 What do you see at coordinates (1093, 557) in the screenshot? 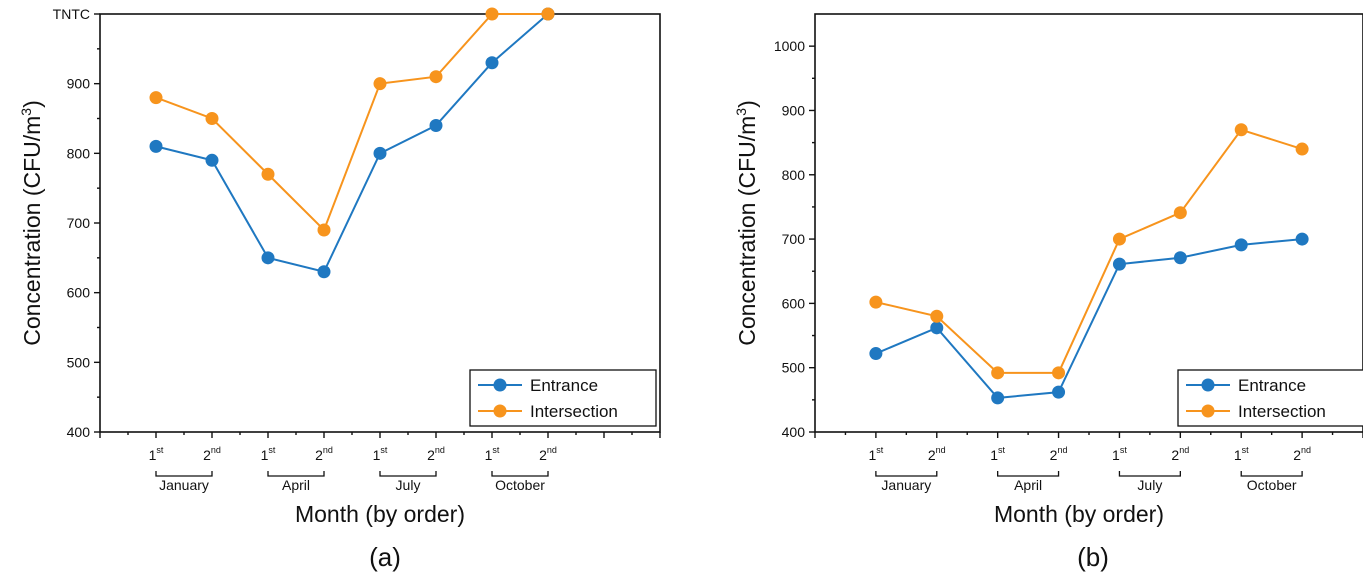
I see `panel-label: (b)` at bounding box center [1093, 557].